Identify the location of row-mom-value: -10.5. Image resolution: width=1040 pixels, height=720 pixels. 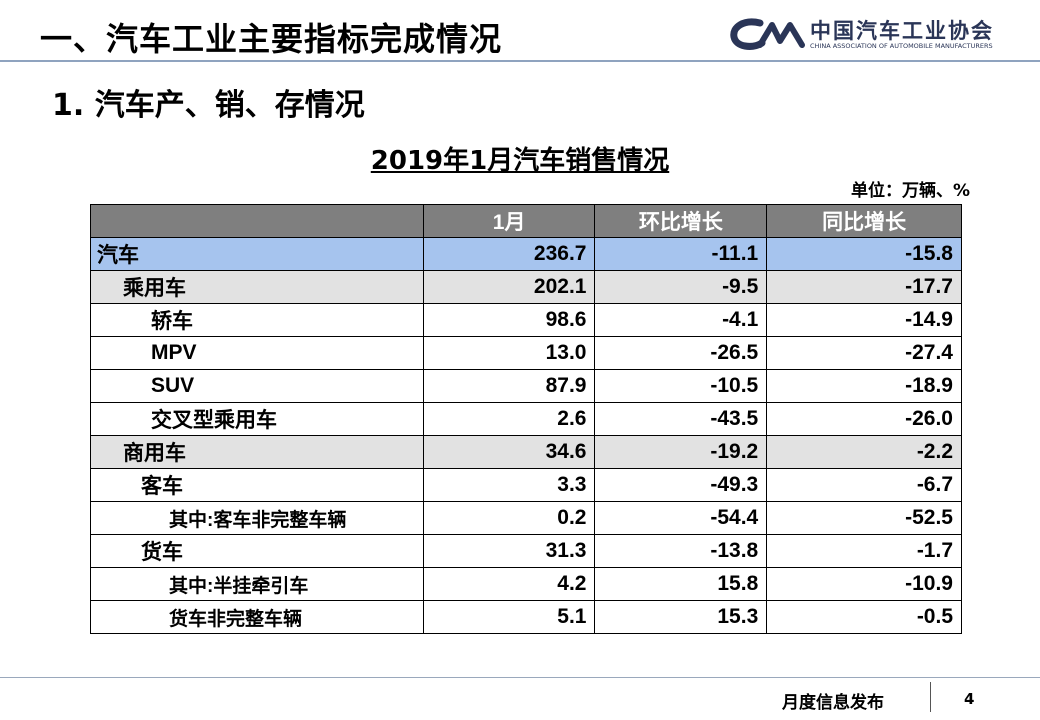
(681, 386).